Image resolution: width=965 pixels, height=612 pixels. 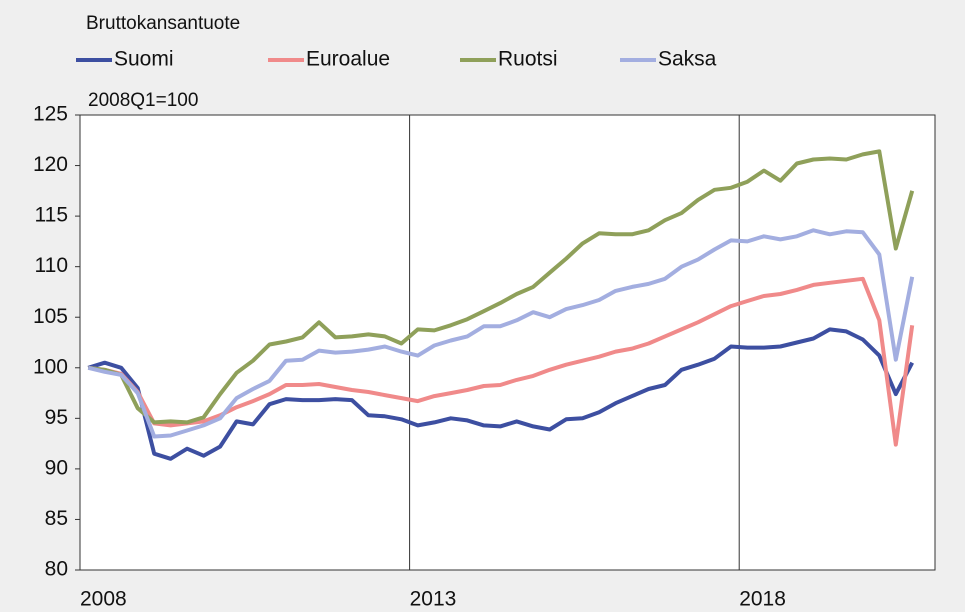 What do you see at coordinates (56, 518) in the screenshot?
I see `y-tick-label: 85` at bounding box center [56, 518].